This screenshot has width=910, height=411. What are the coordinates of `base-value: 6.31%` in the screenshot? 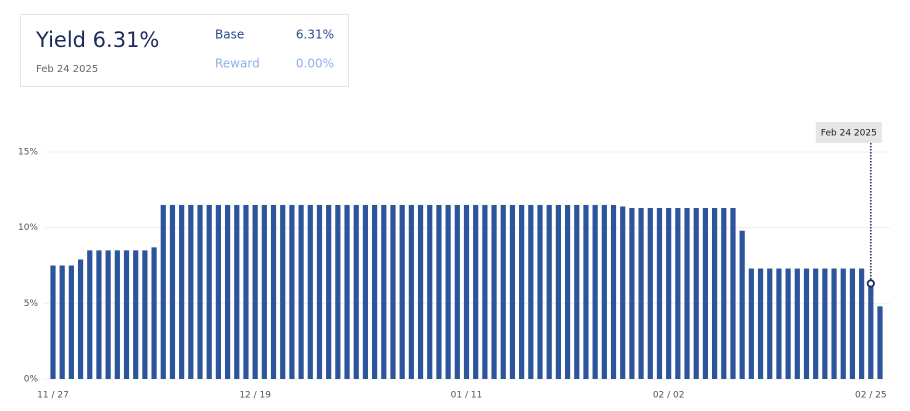 It's located at (315, 35).